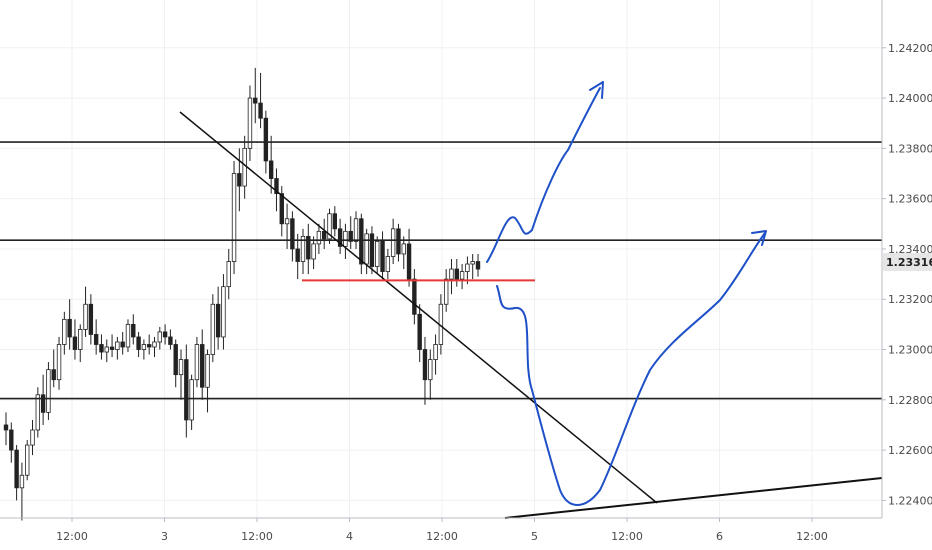 The image size is (932, 550). I want to click on price-tick-label: 1.23000, so click(910, 350).